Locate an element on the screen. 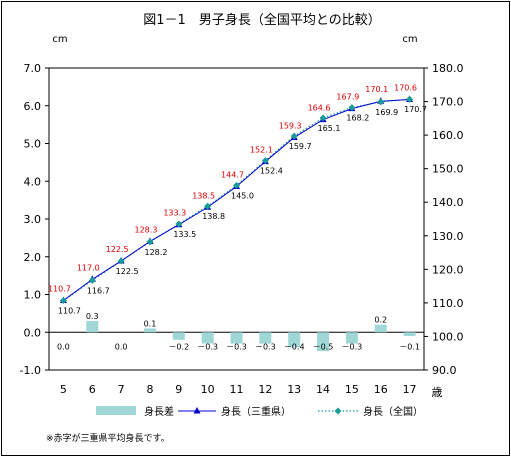 The height and width of the screenshot is (461, 511). mie-value-label: 164.6 is located at coordinates (319, 108).